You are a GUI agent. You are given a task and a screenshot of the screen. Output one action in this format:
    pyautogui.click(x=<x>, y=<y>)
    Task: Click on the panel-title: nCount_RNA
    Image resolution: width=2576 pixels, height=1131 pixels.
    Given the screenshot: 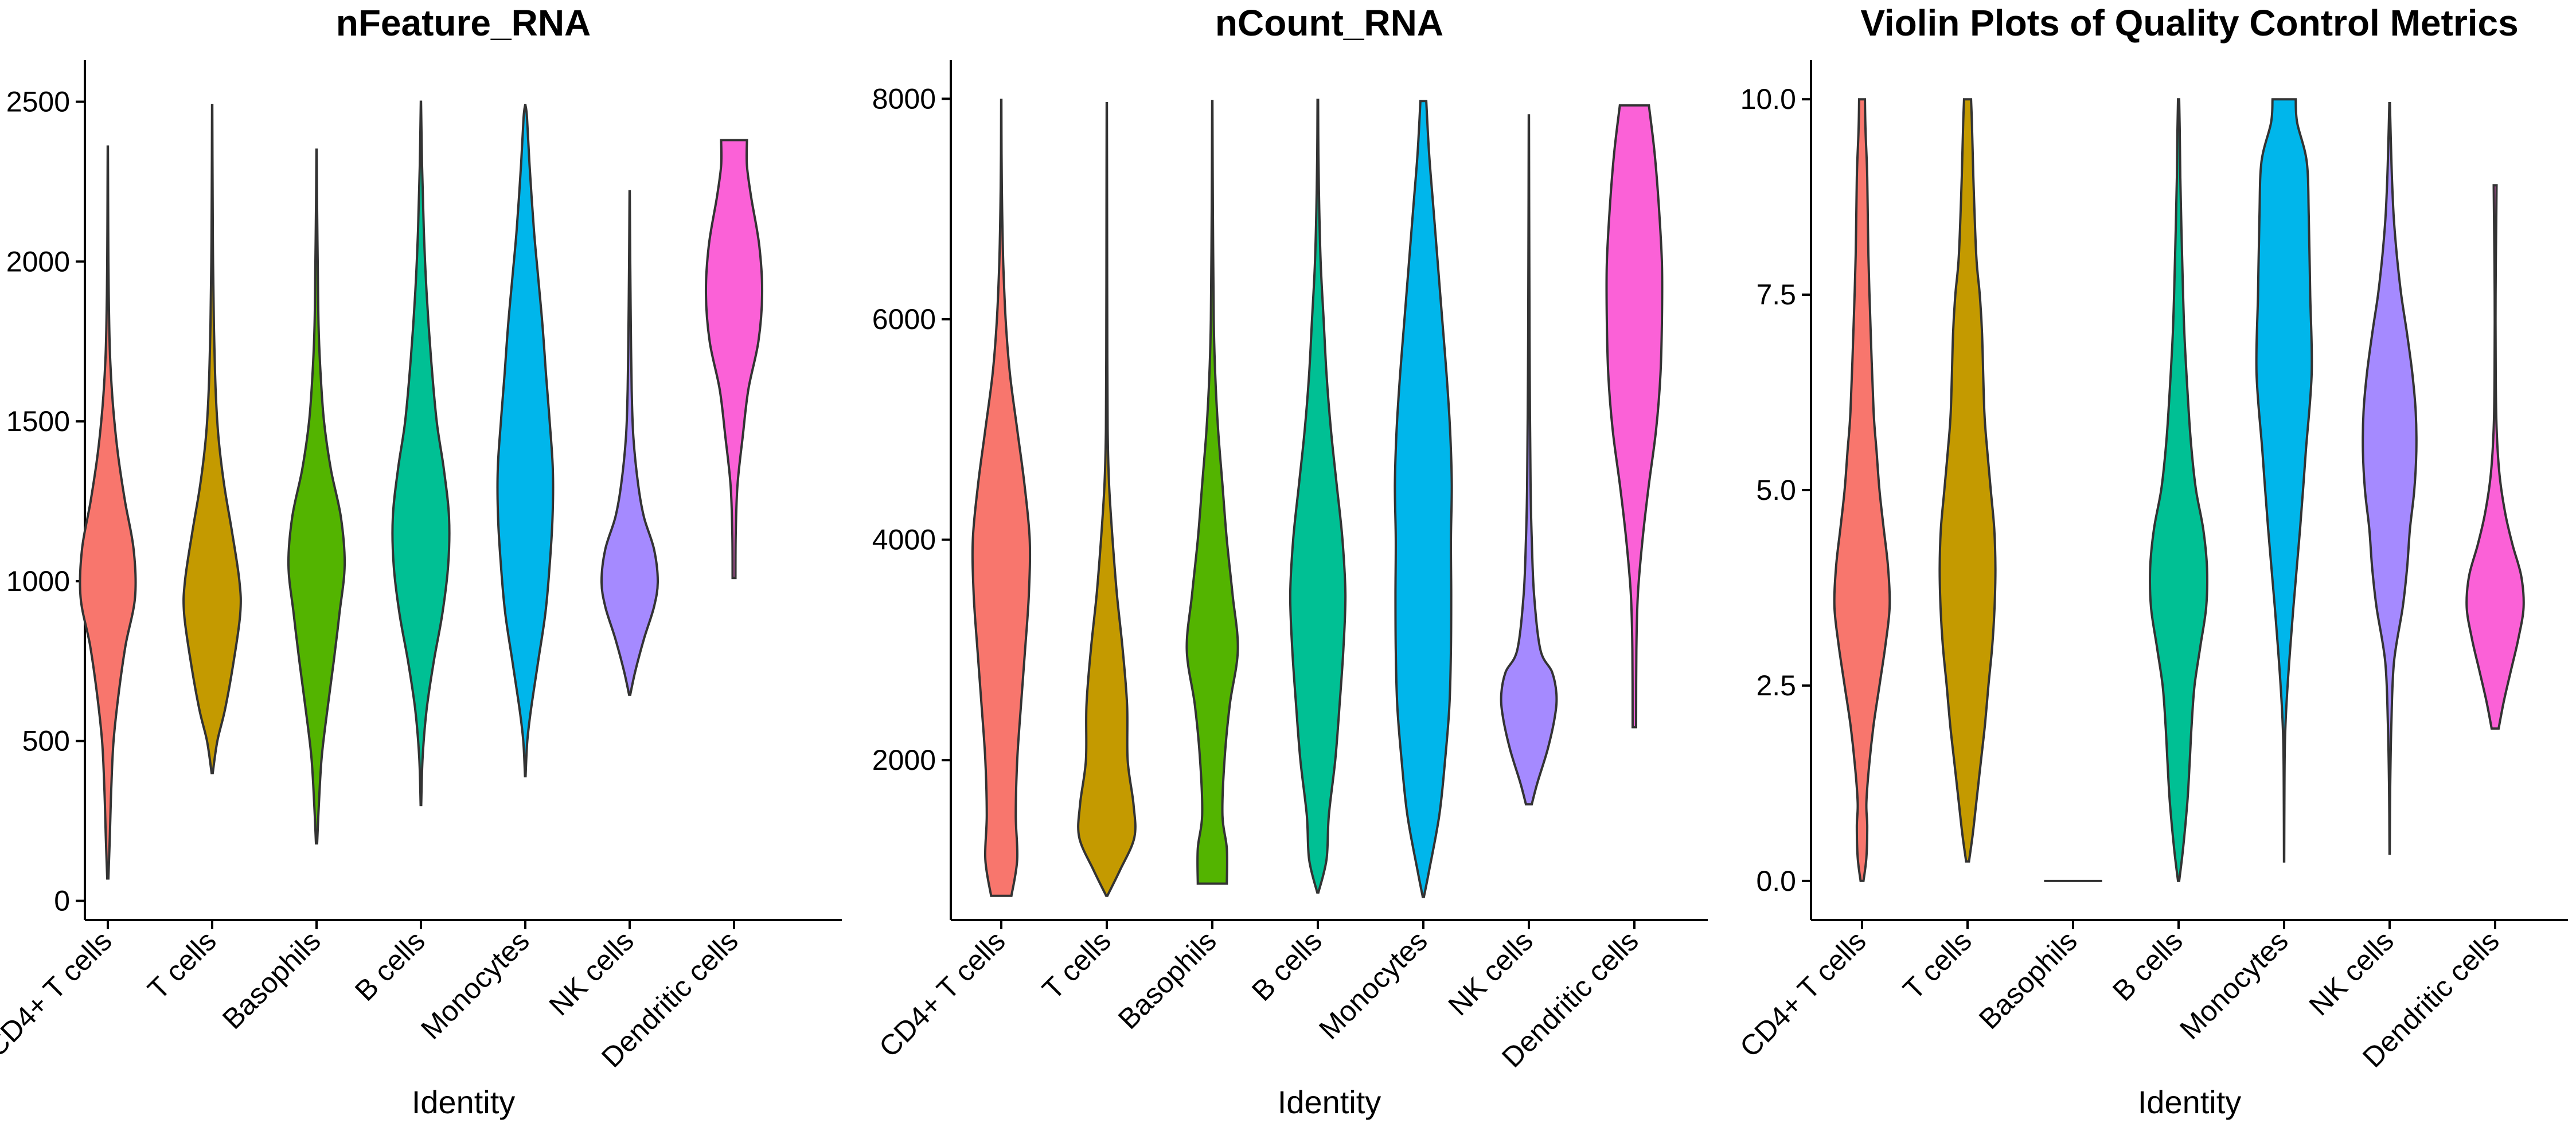 What is the action you would take?
    pyautogui.click(x=1329, y=23)
    